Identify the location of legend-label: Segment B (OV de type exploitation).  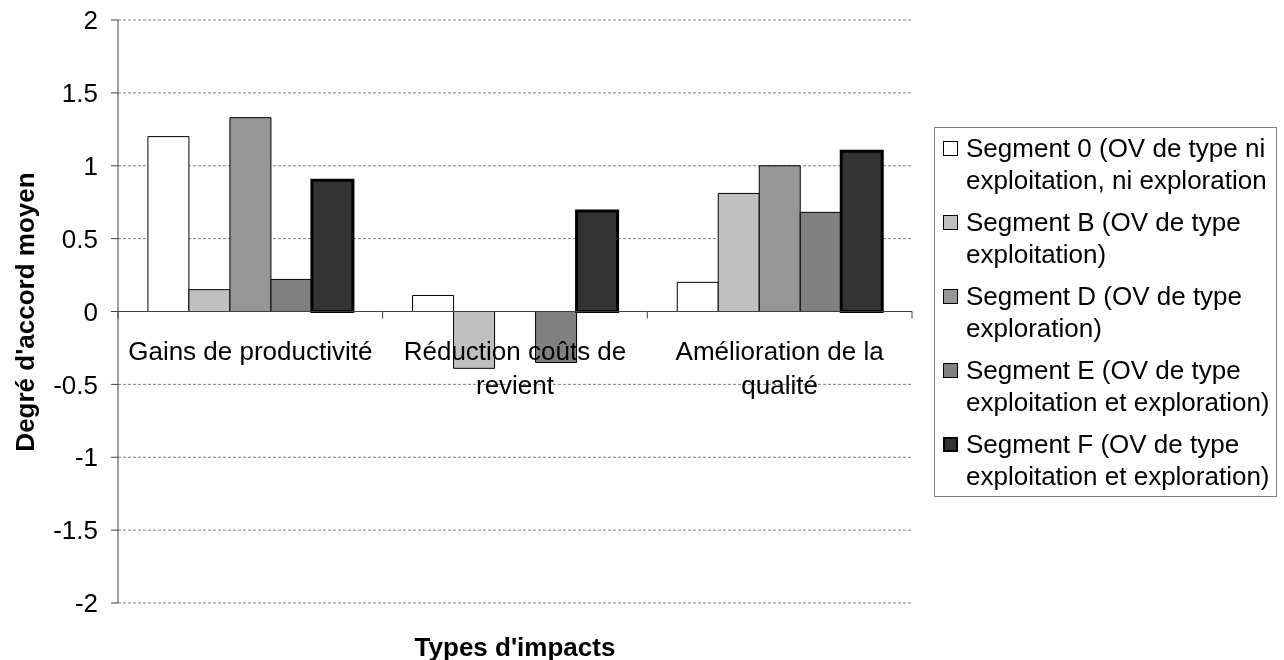
(1104, 238).